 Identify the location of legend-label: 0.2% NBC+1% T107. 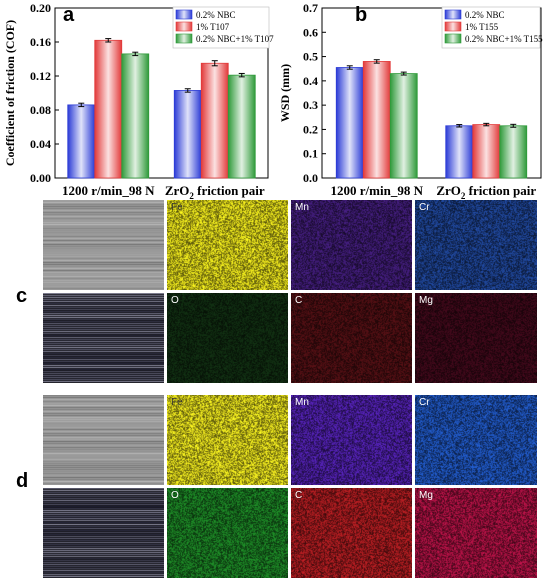
(235, 39).